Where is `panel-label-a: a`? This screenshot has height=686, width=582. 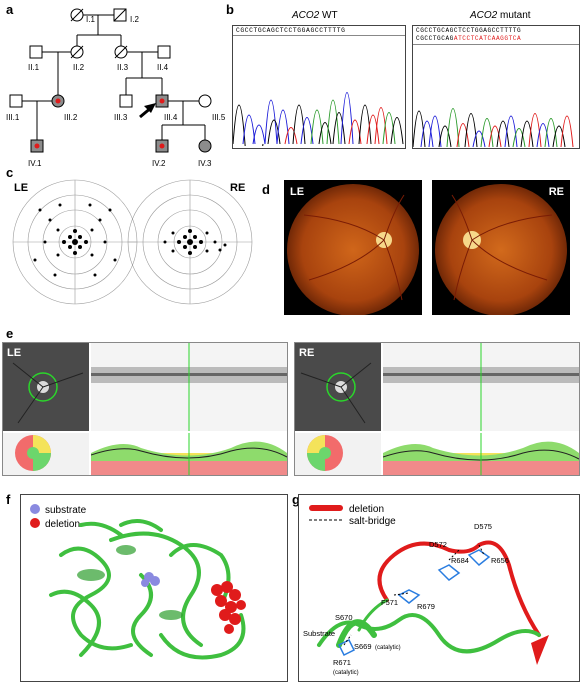 panel-label-a: a is located at coordinates (10, 9).